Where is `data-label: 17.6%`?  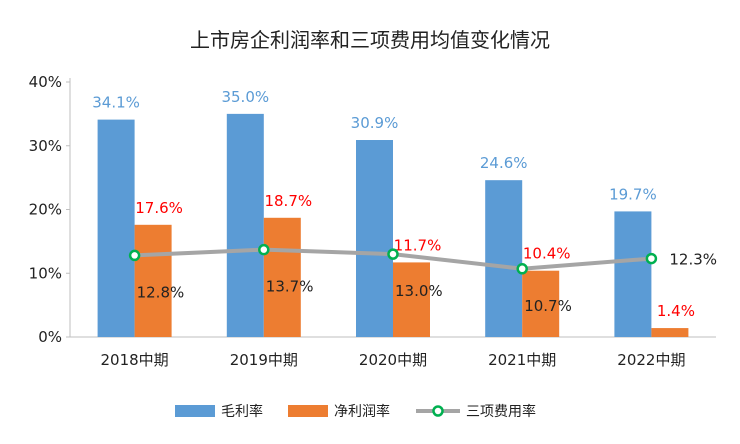
data-label: 17.6% is located at coordinates (159, 208).